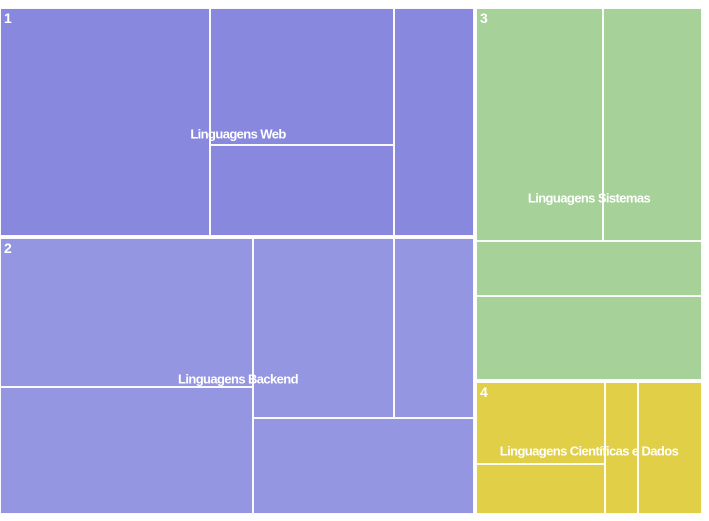 This screenshot has width=709, height=521. What do you see at coordinates (484, 392) in the screenshot?
I see `group-number: 4` at bounding box center [484, 392].